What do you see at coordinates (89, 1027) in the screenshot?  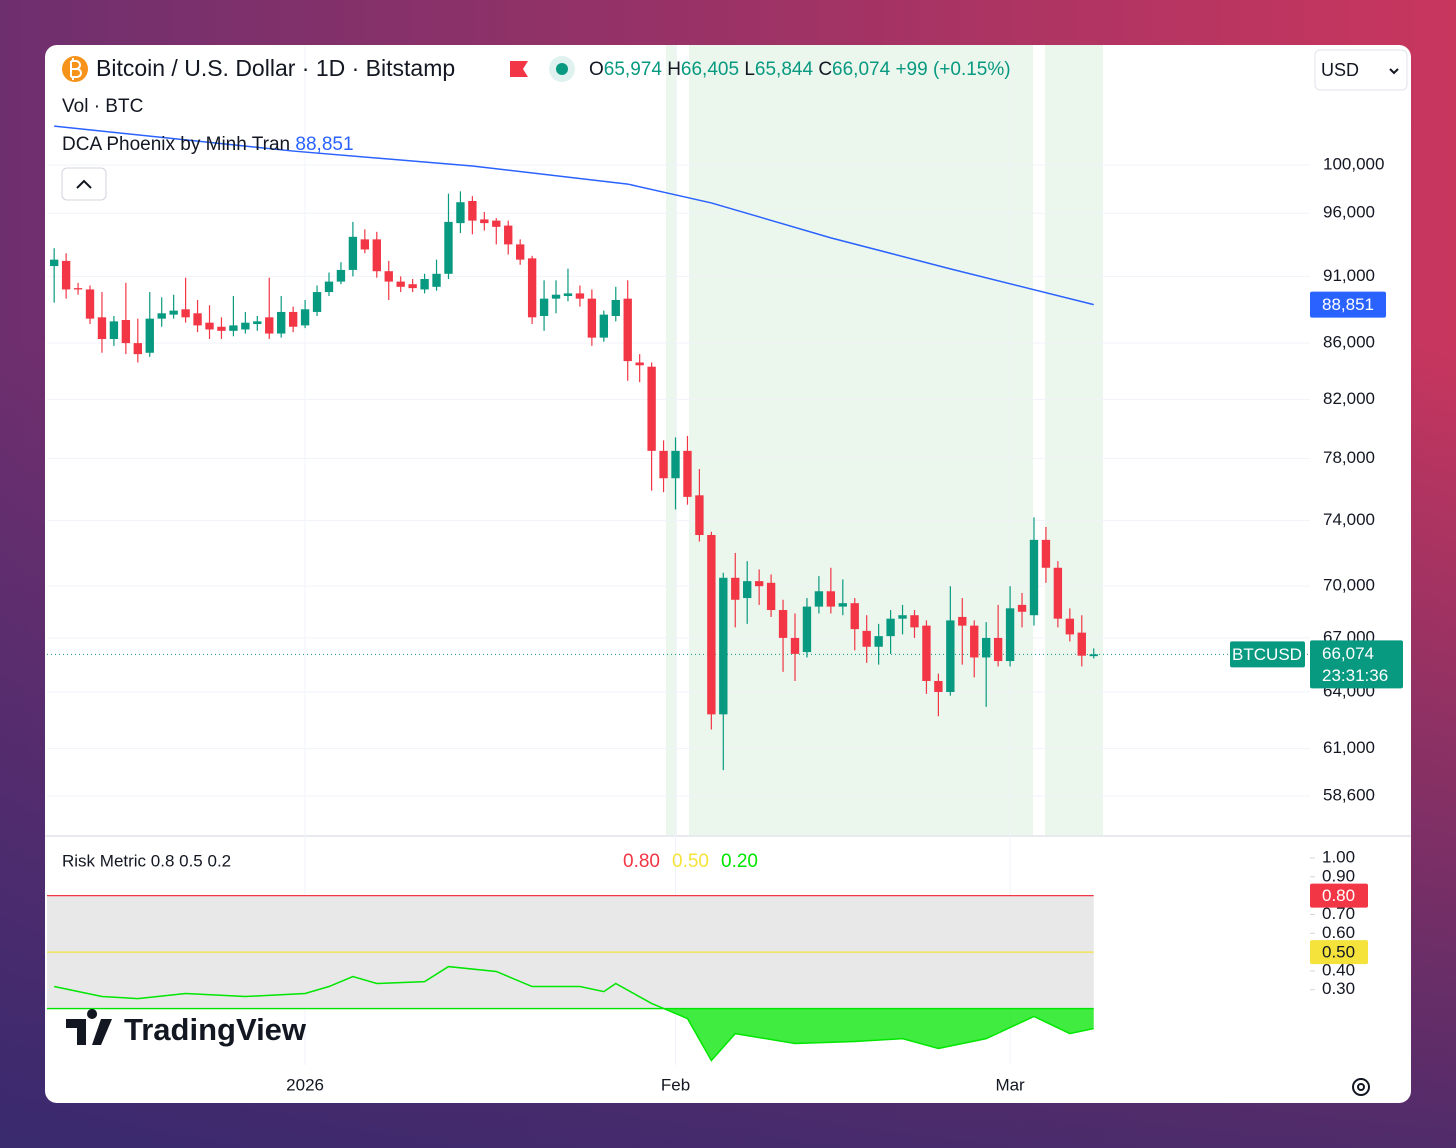 I see `logo-mark` at bounding box center [89, 1027].